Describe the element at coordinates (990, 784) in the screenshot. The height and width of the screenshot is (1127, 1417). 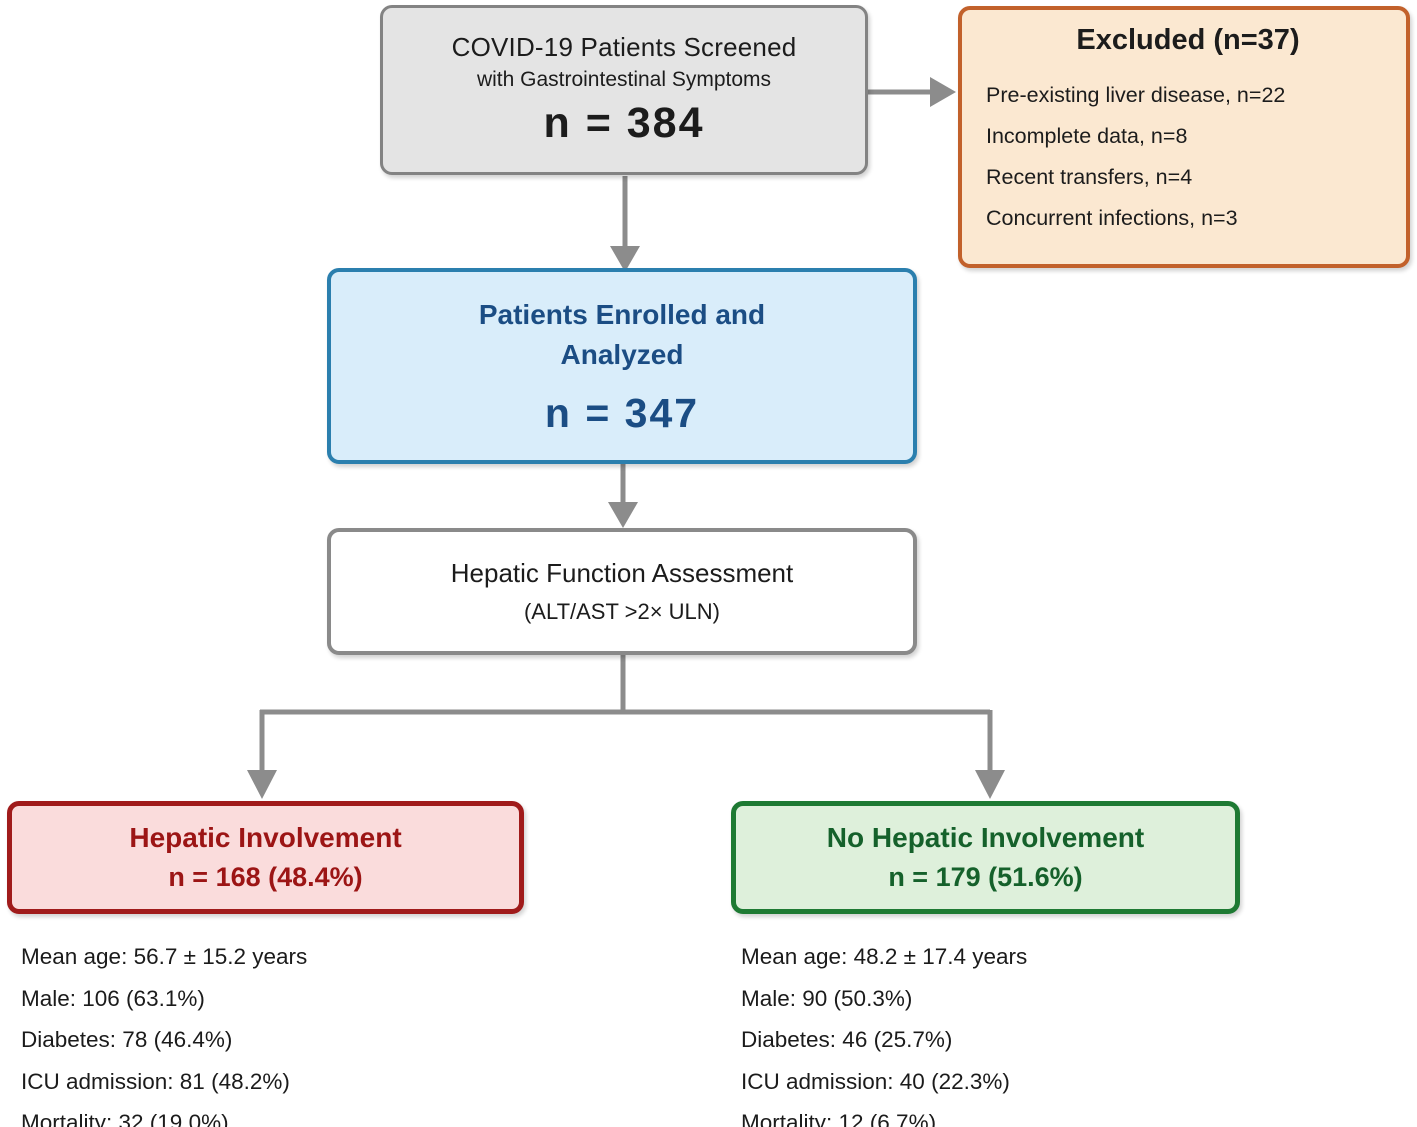
I see `arrowhead-to-no-hepatic` at that location.